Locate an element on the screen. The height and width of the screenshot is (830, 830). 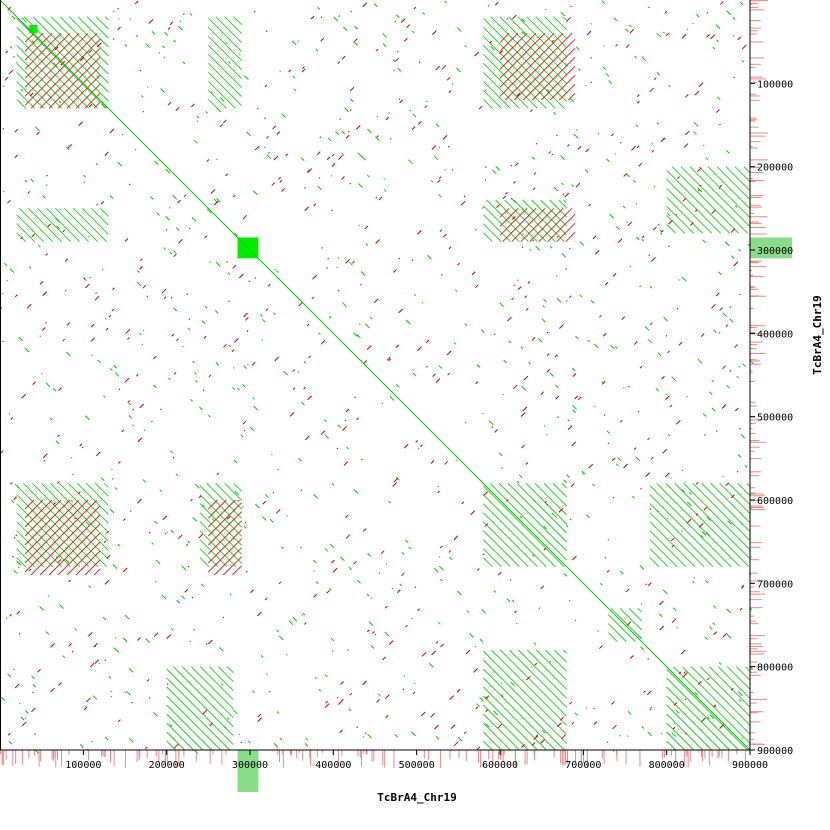
y-tick-label: 400000 is located at coordinates (775, 334).